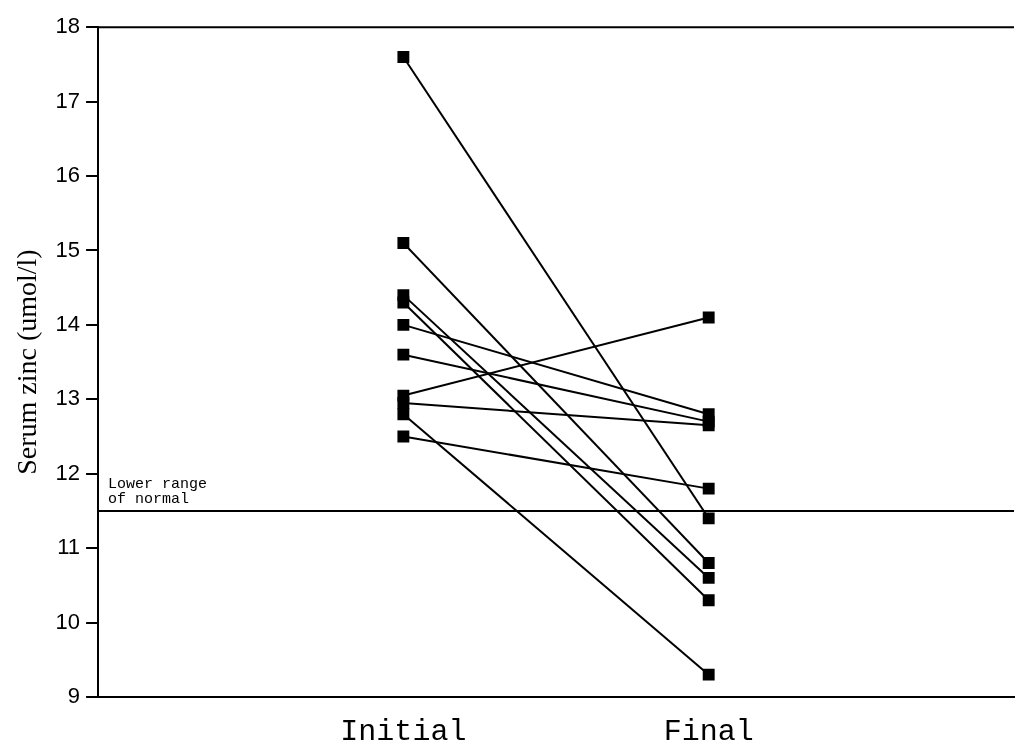 This screenshot has width=1023, height=753. Describe the element at coordinates (68, 472) in the screenshot. I see `y-tick-label: 12` at that location.